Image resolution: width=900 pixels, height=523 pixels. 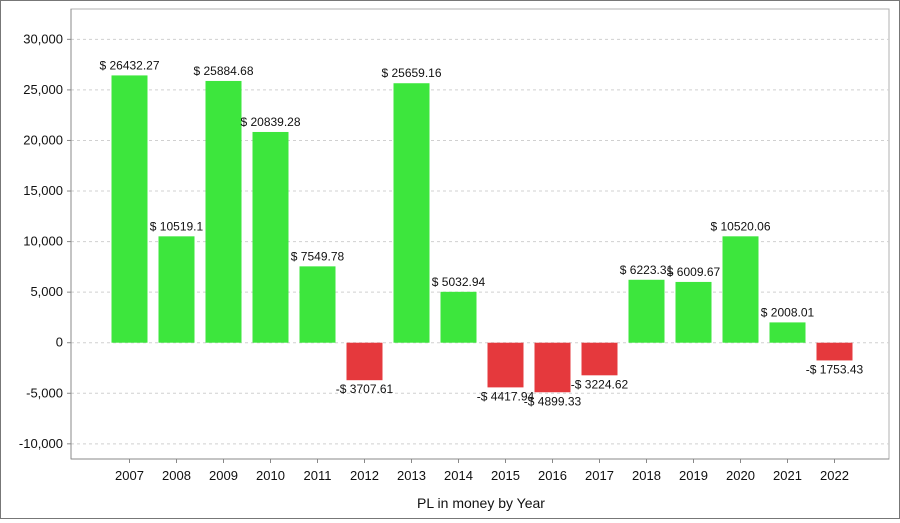 What do you see at coordinates (740, 475) in the screenshot?
I see `x-tick-label: 2020` at bounding box center [740, 475].